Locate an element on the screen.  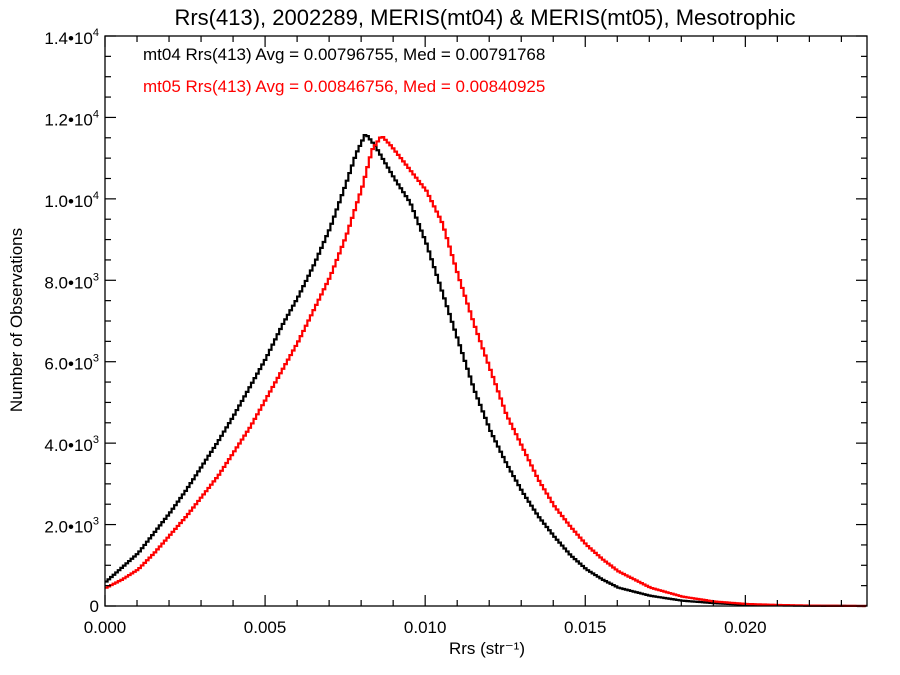
y-tick-label: 4.0•103 is located at coordinates (71, 444).